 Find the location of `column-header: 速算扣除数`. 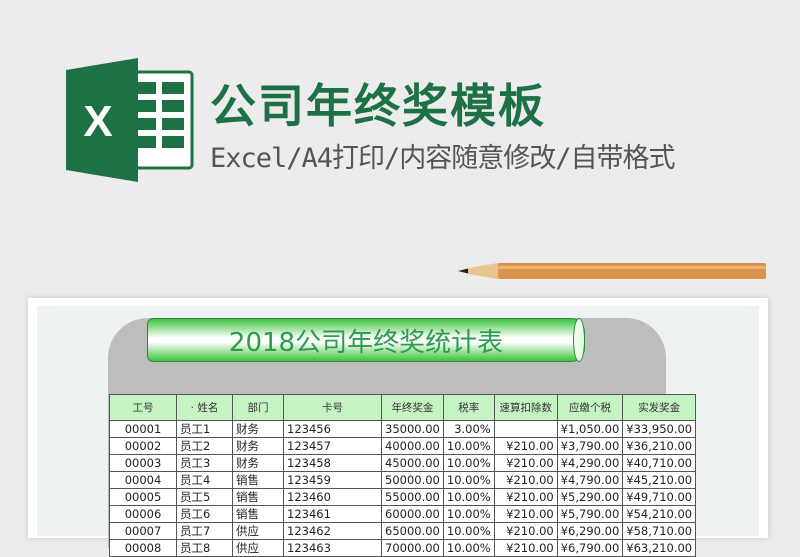

column-header: 速算扣除数 is located at coordinates (525, 407).